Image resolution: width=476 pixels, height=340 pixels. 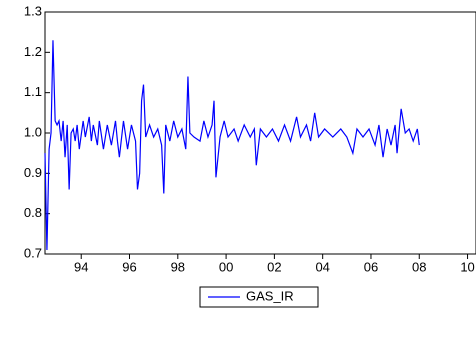 I want to click on x-tick-label: 94, so click(x=81, y=266).